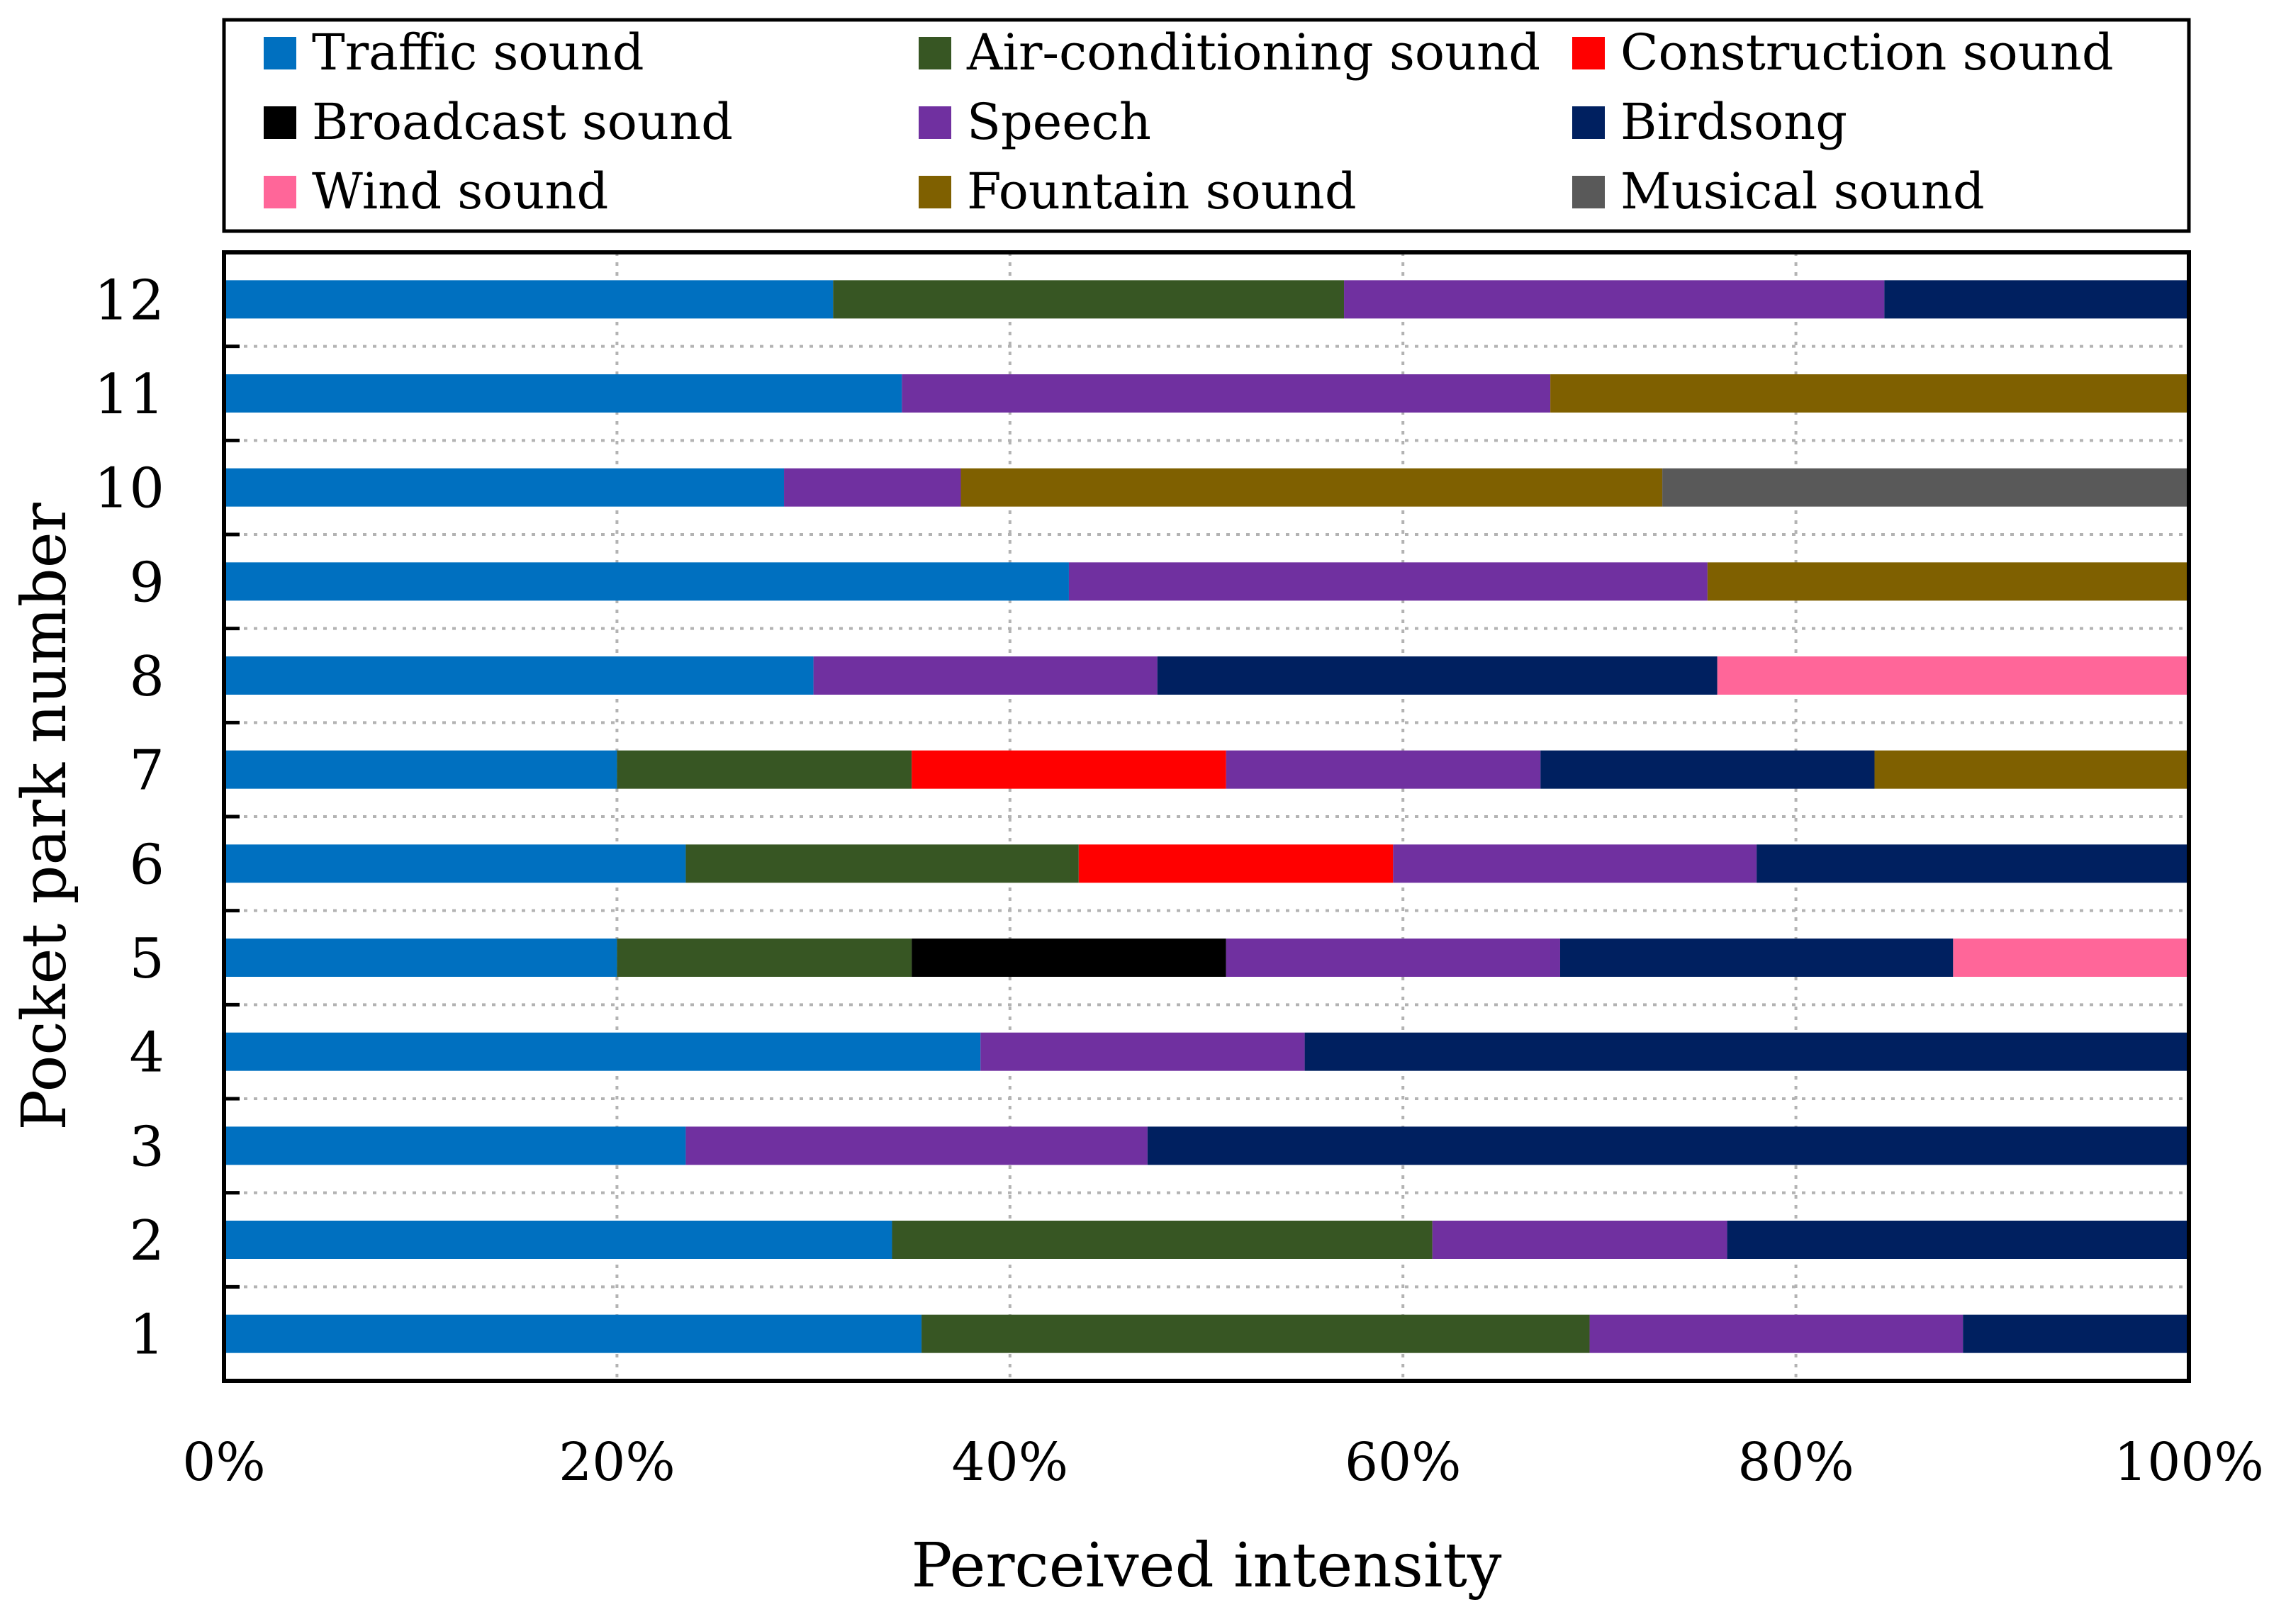 This screenshot has height=1624, width=2269. I want to click on y-tick-label: 3, so click(146, 1147).